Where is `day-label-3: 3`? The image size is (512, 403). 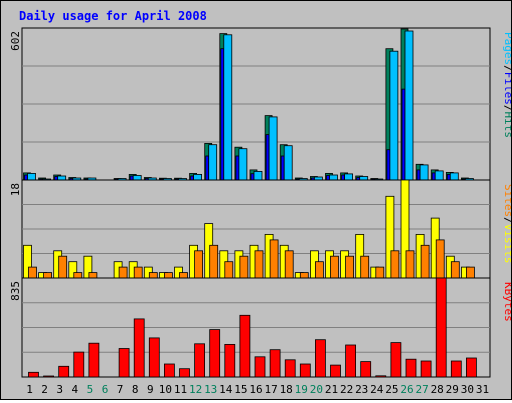 day-label-3: 3 is located at coordinates (59, 389).